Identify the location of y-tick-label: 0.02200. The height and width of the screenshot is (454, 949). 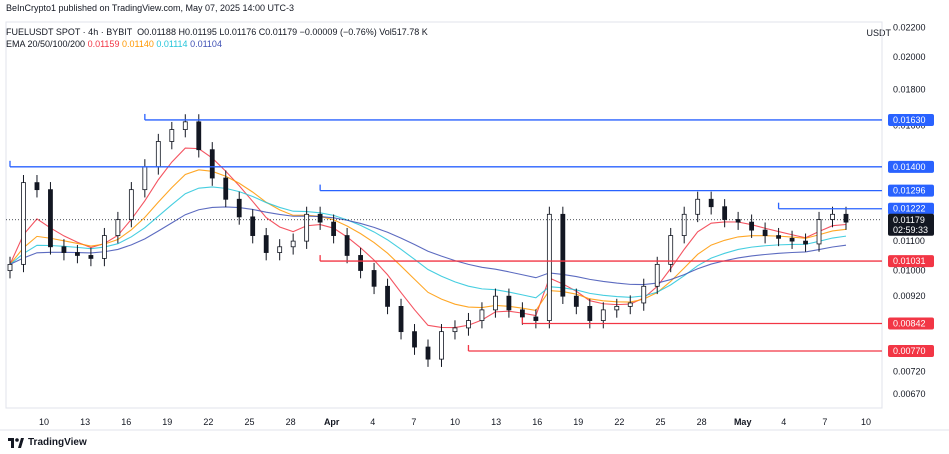
(909, 28).